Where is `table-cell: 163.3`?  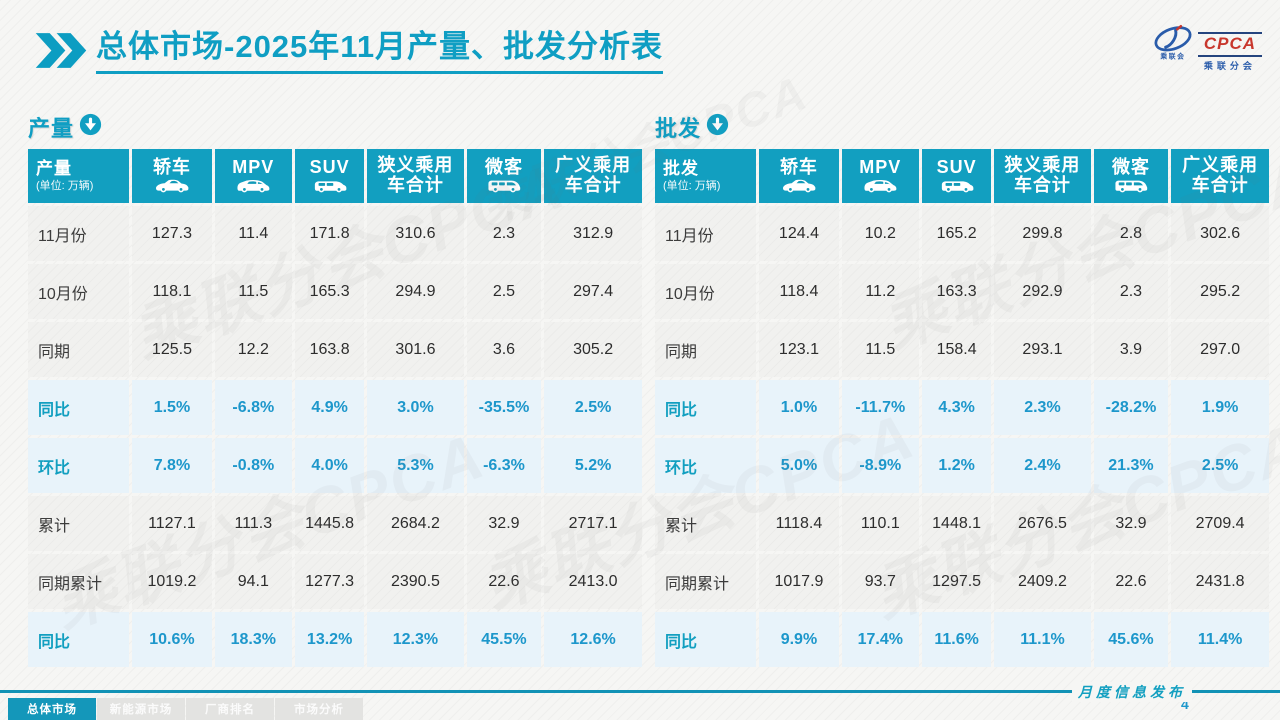 table-cell: 163.3 is located at coordinates (957, 291).